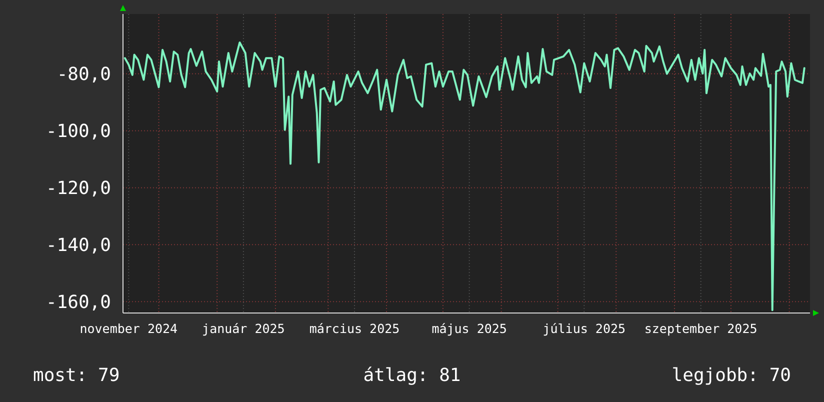  I want to click on y-tick-label: -100,0, so click(78, 131).